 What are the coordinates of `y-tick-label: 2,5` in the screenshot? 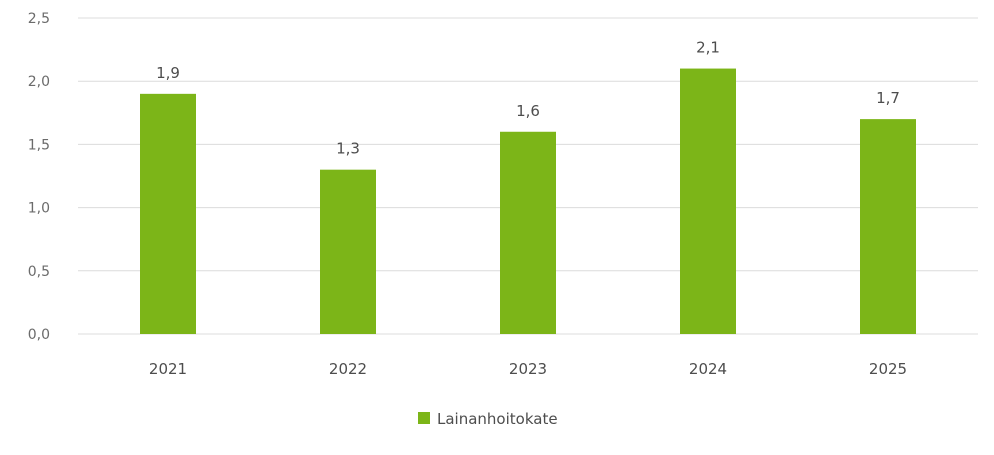 It's located at (39, 19).